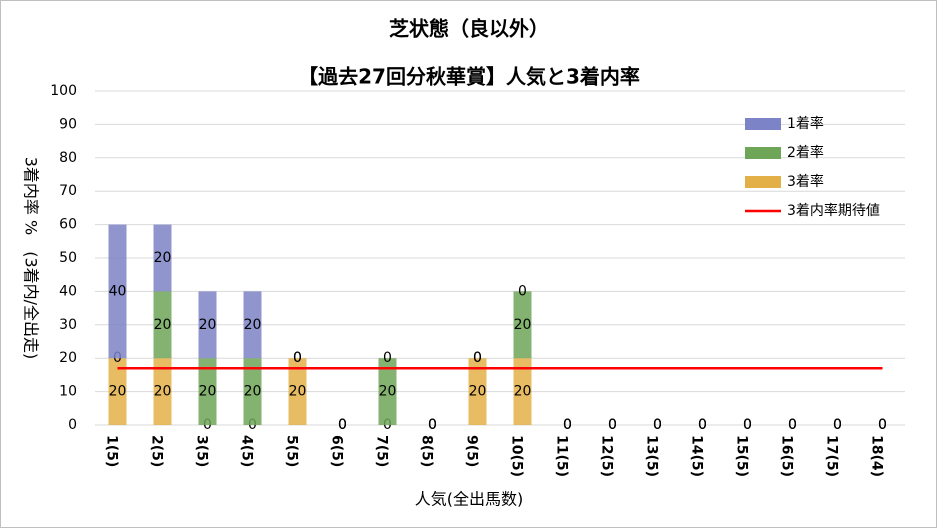  What do you see at coordinates (68, 291) in the screenshot?
I see `y-tick-label: 40` at bounding box center [68, 291].